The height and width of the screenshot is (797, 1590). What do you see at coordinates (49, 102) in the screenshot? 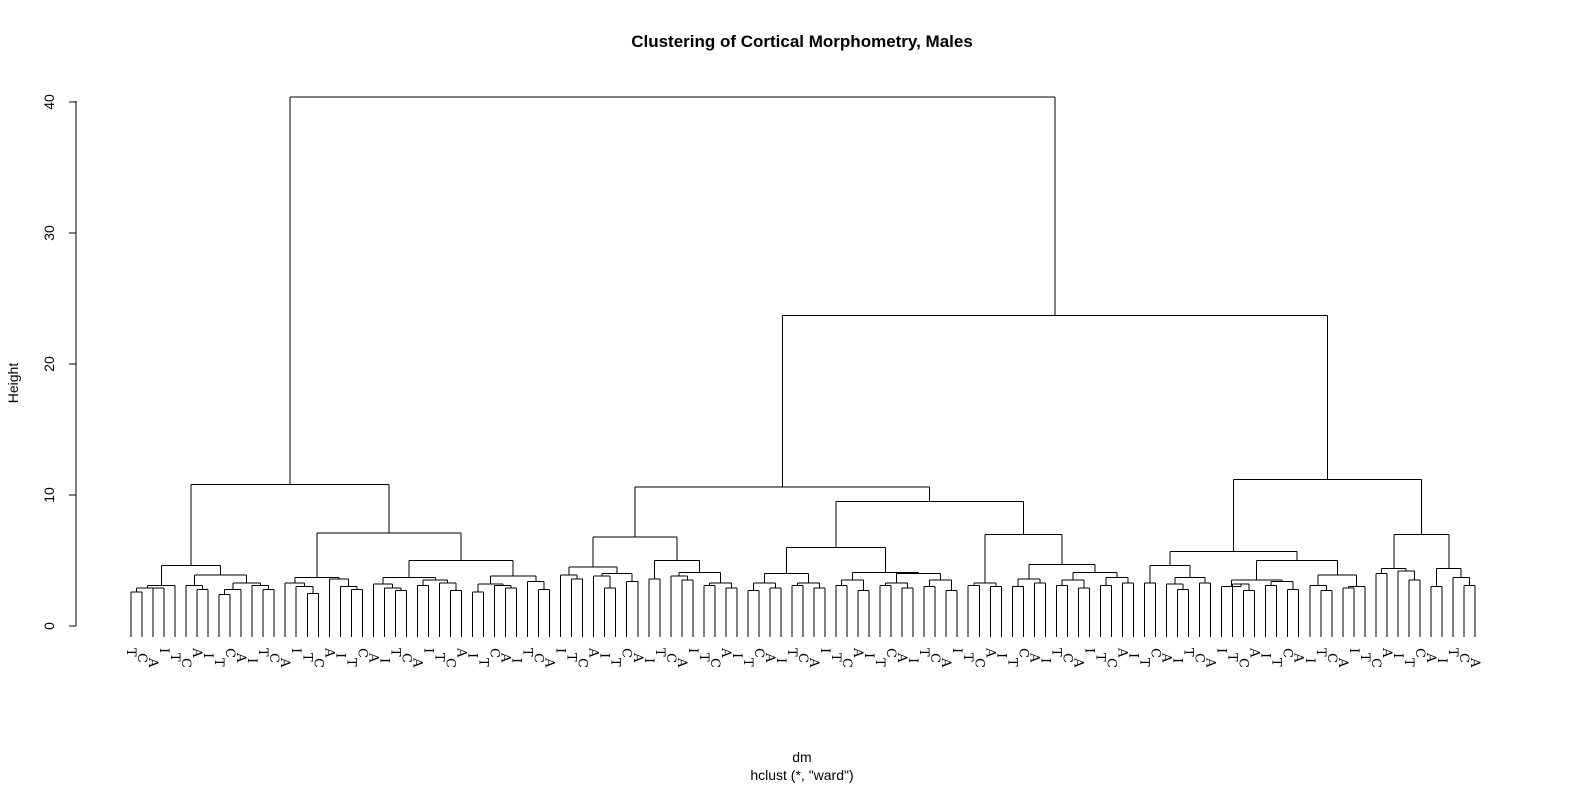
I see `y-tick-label: 40` at bounding box center [49, 102].